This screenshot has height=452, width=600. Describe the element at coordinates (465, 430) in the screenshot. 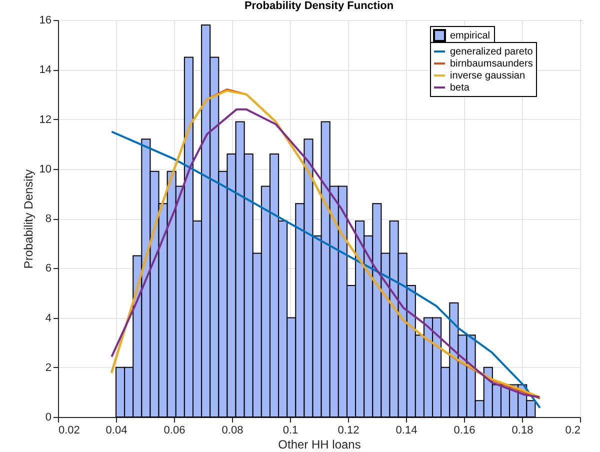

I see `x-tick-label: 0.16` at that location.